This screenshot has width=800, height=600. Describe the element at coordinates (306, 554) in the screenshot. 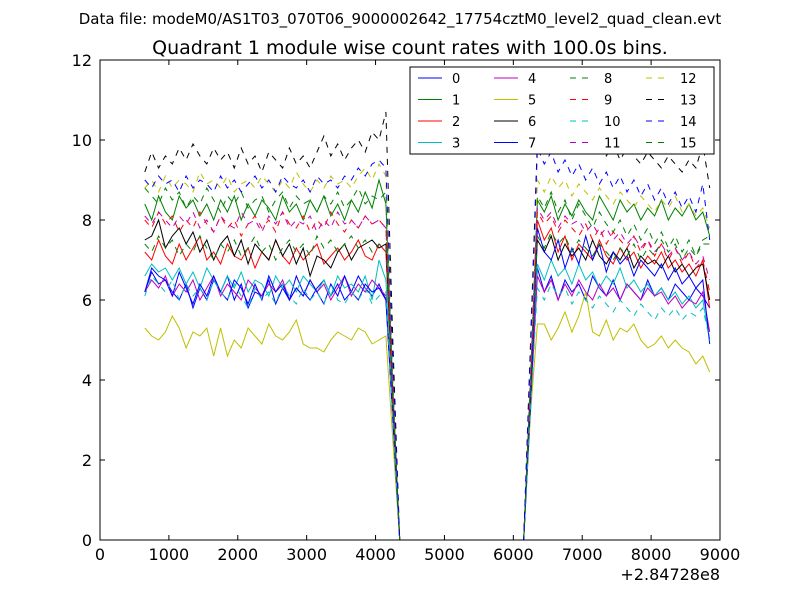

I see `x-tick-label: 3000` at that location.